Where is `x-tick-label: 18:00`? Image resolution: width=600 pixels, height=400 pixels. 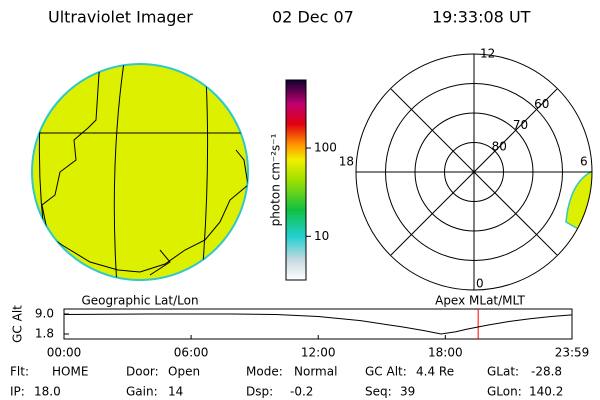
x-tick-label: 18:00 is located at coordinates (445, 353).